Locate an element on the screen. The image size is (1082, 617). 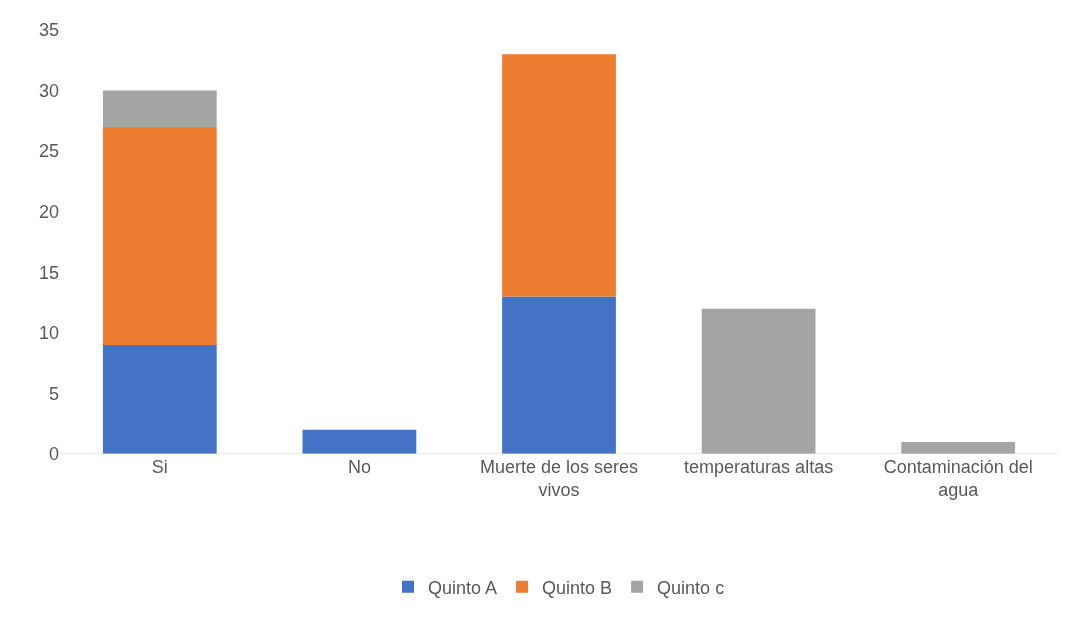
x-tick-label: temperaturas altas is located at coordinates (759, 467).